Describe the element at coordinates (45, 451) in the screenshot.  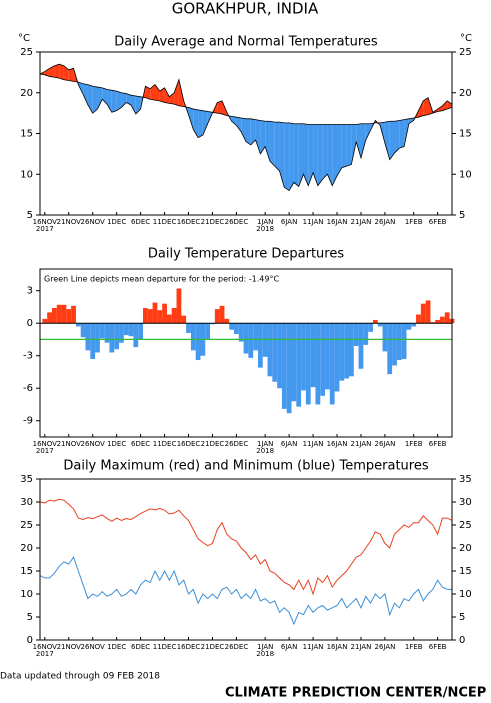
I see `x-year-label: 2017` at that location.